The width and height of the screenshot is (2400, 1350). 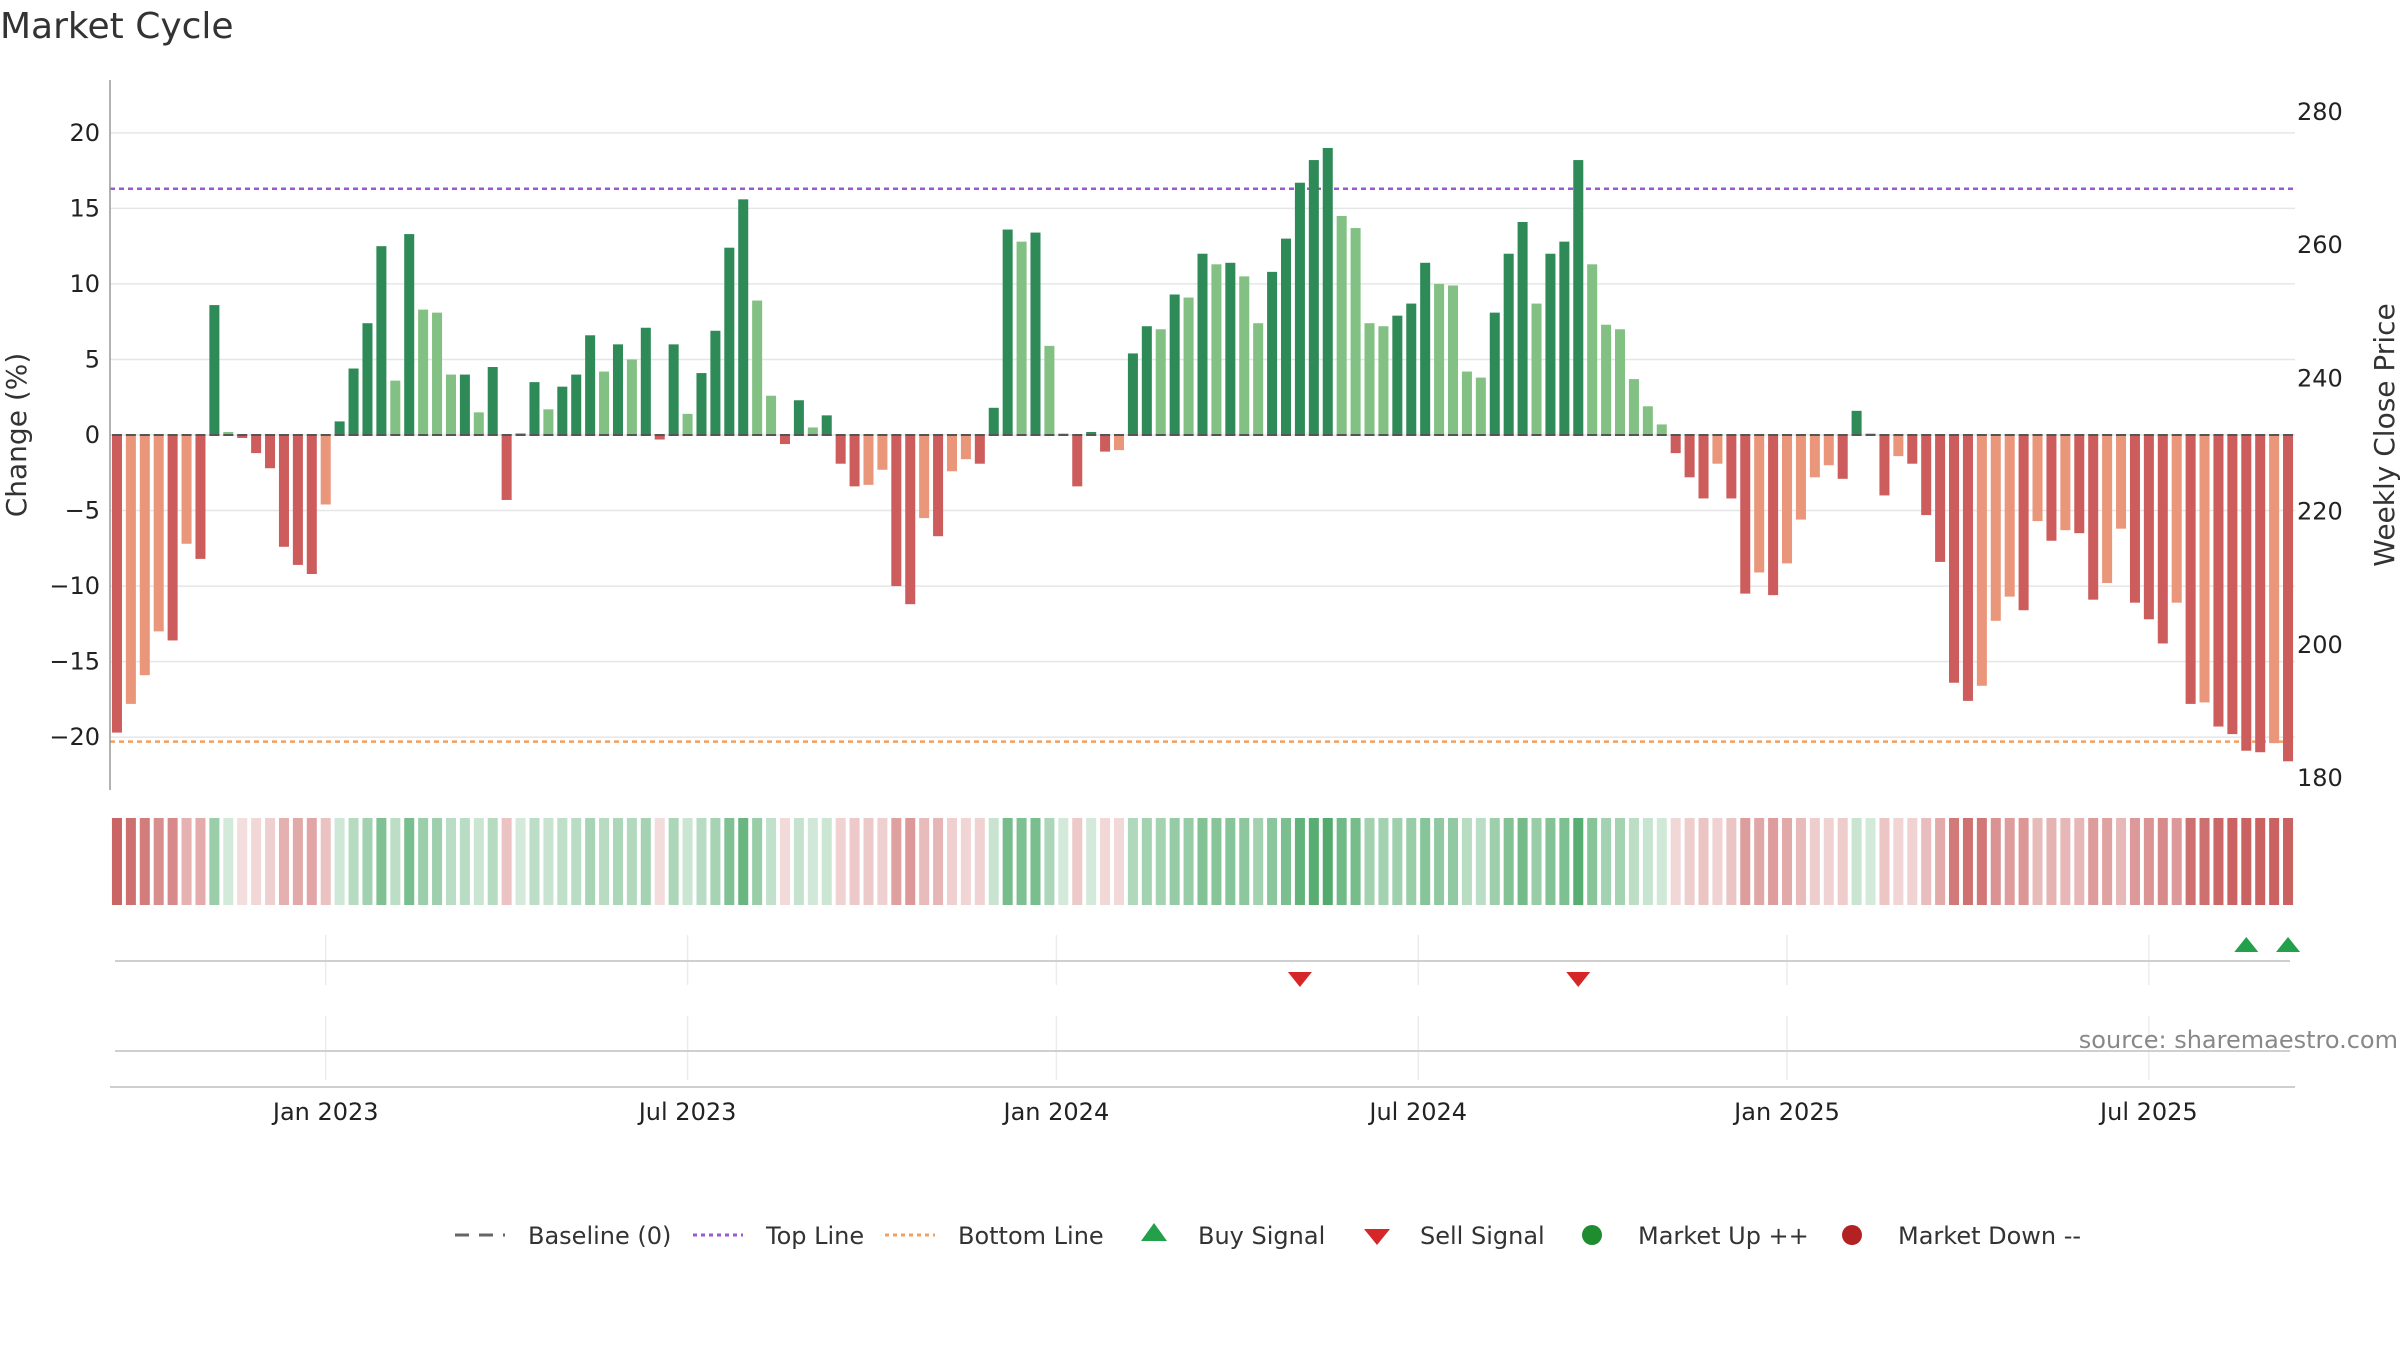 What do you see at coordinates (1417, 1112) in the screenshot?
I see `x-tick-label: Jul 2024` at bounding box center [1417, 1112].